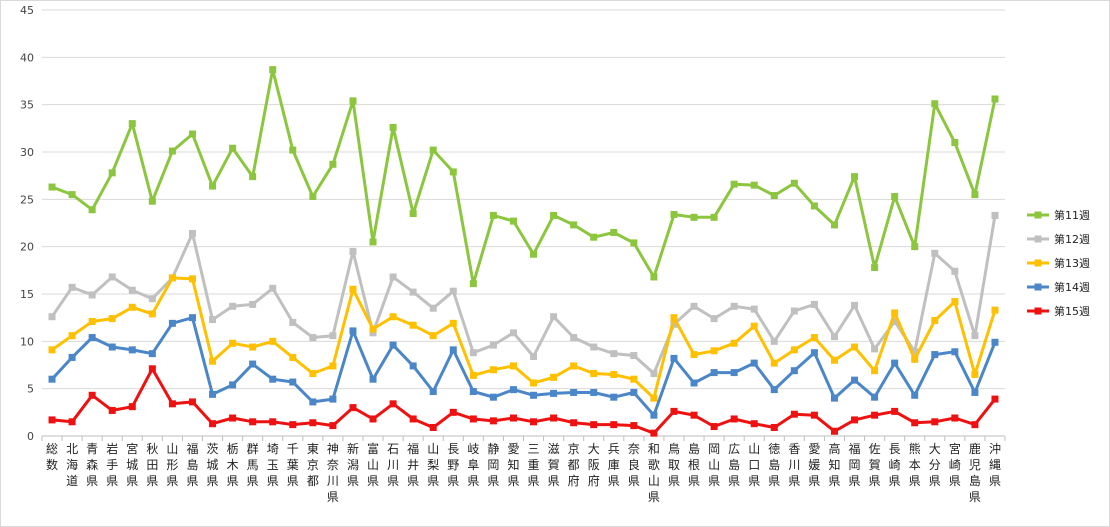  I want to click on x-tick-label: 徳島県, so click(774, 464).